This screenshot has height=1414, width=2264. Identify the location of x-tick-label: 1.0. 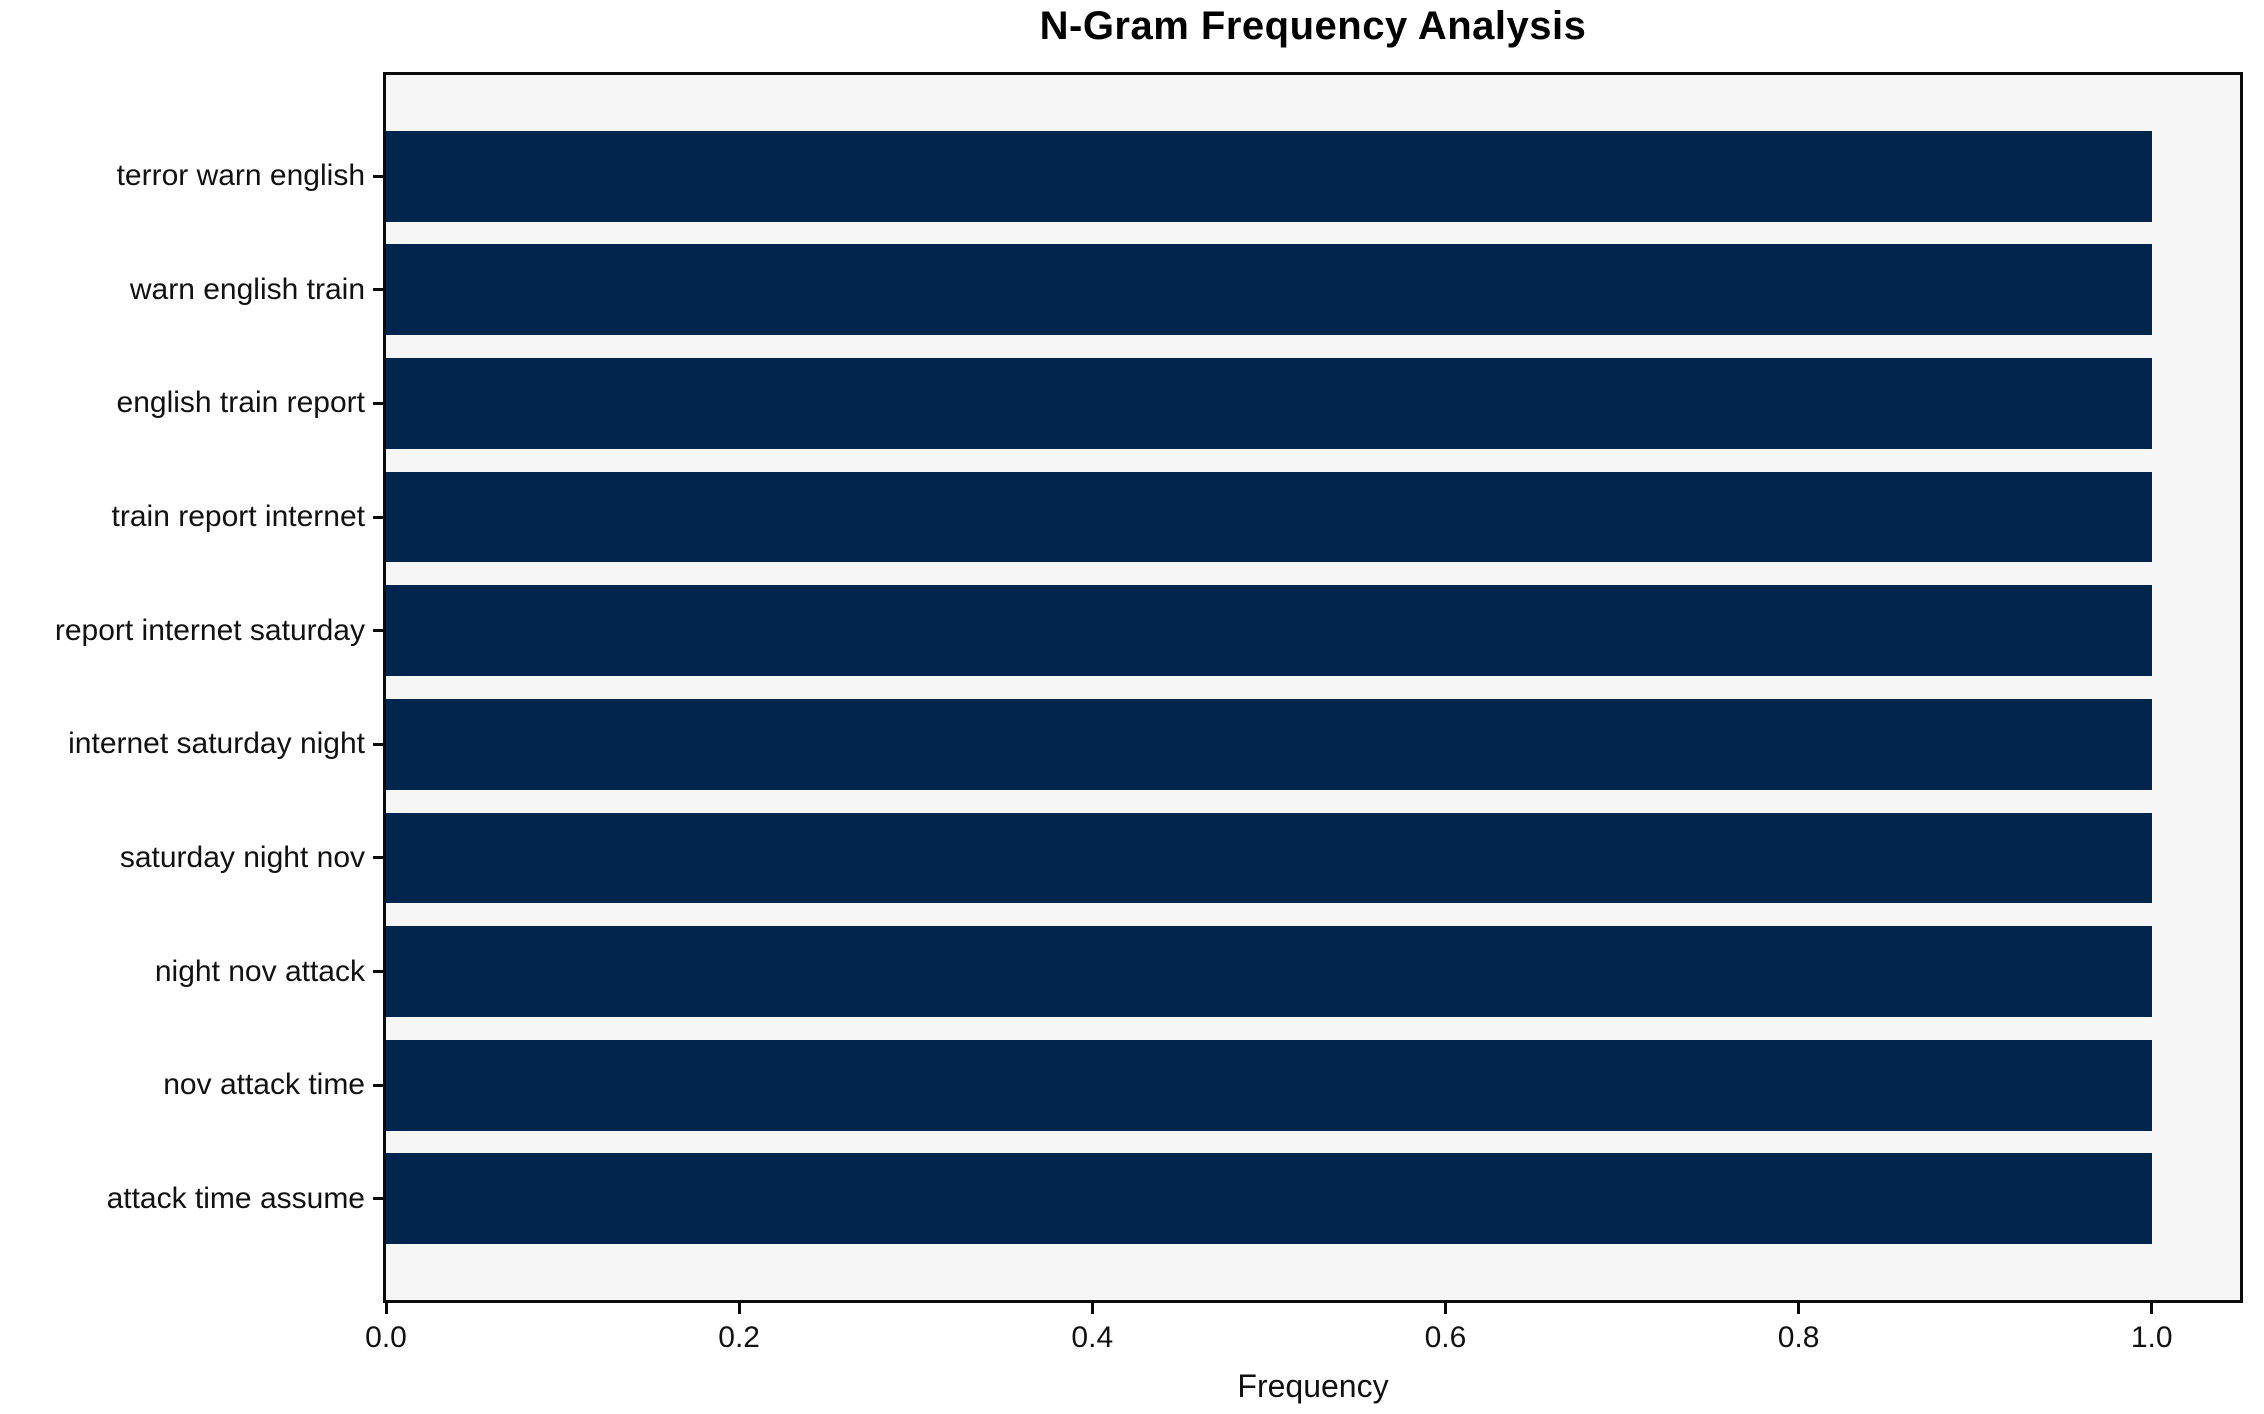
(2151, 1337).